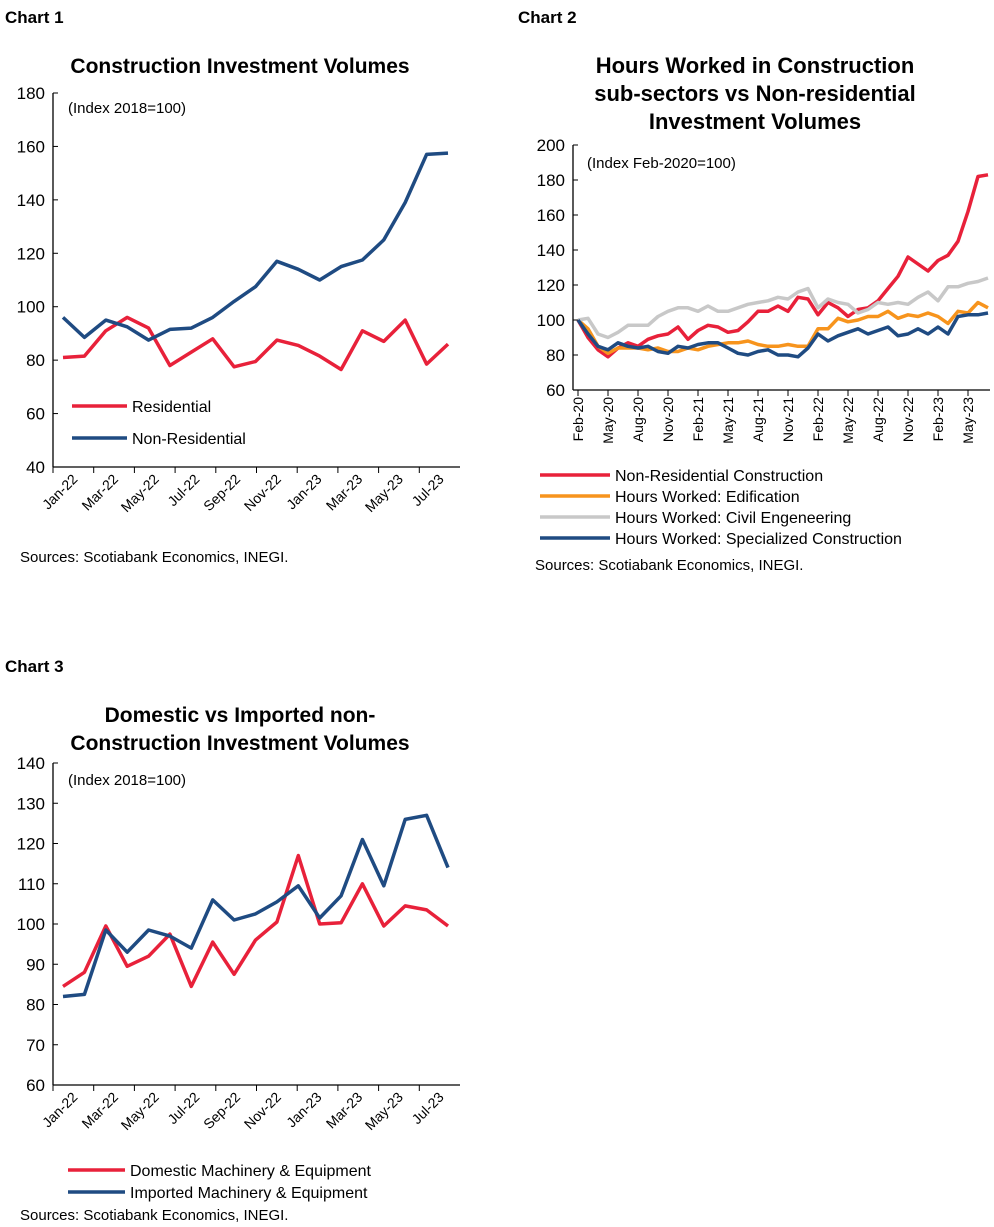 The width and height of the screenshot is (994, 1227). I want to click on y-tick-label: 90, so click(35, 964).